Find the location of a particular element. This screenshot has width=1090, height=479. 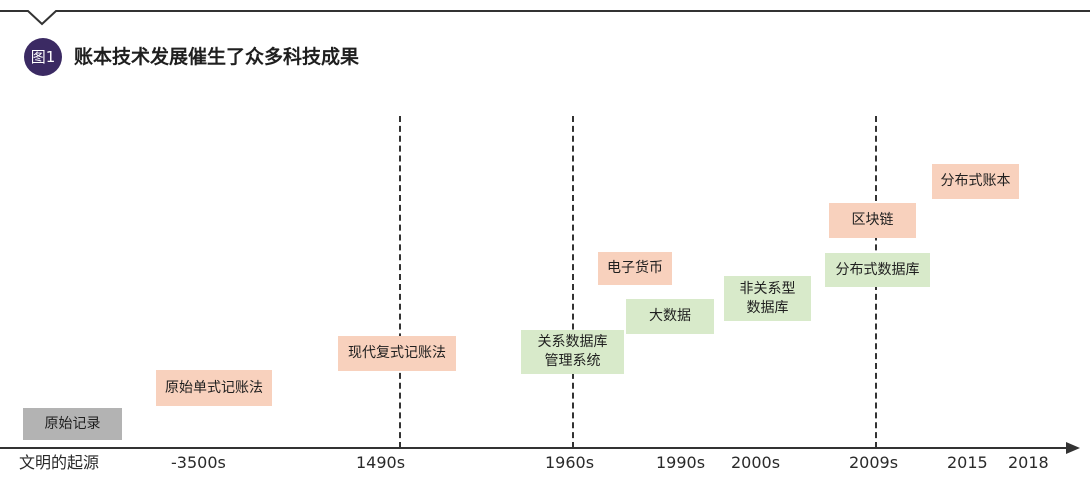

milestone-double-entry-bookkeeping: 现代复式记账法 is located at coordinates (397, 353).